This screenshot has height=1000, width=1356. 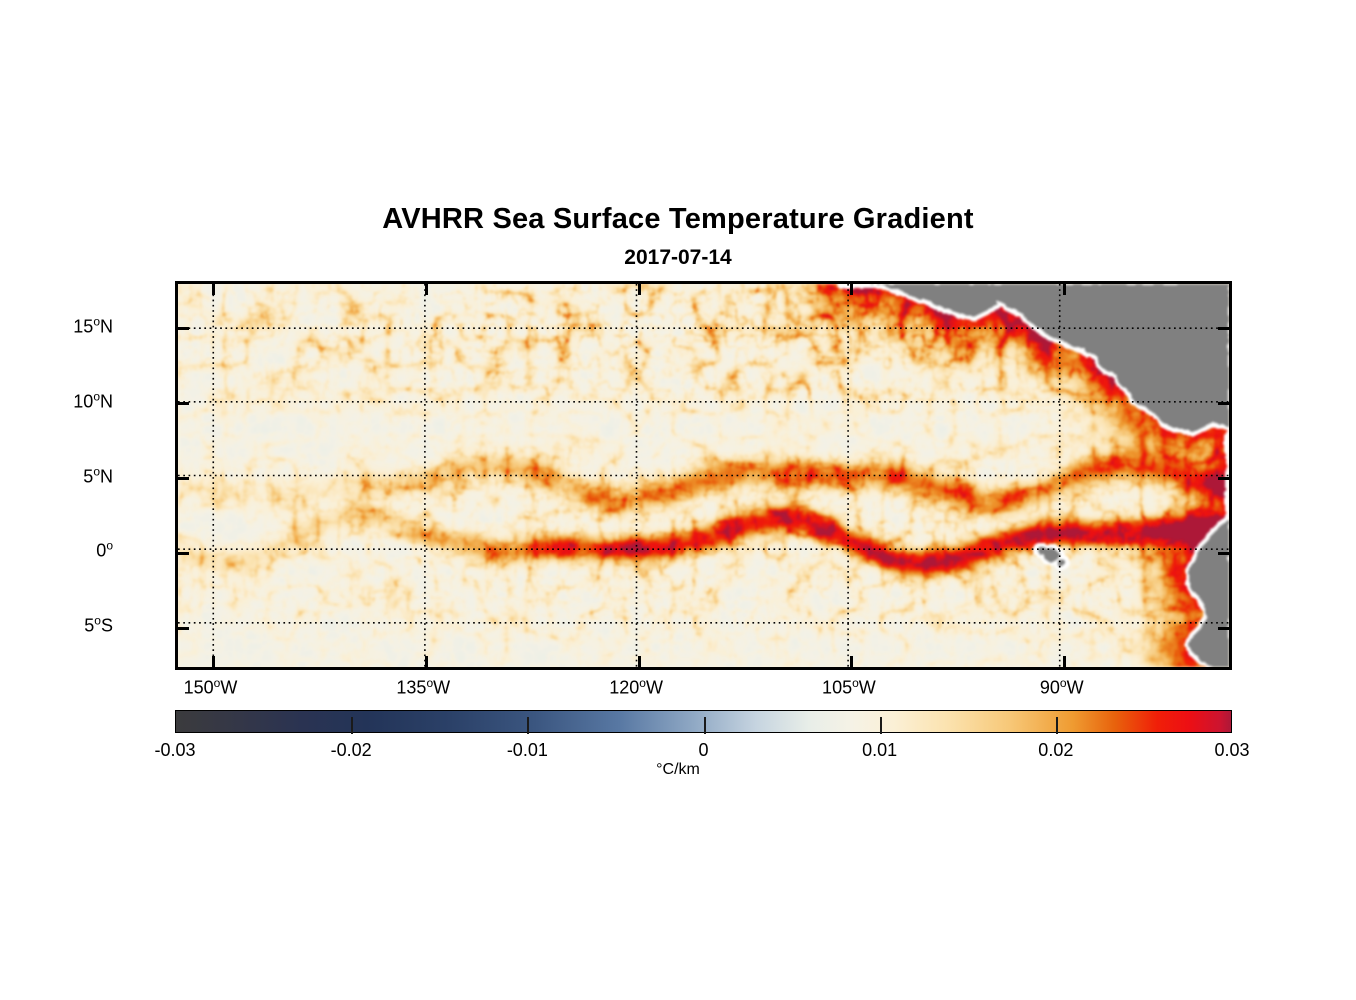 What do you see at coordinates (636, 687) in the screenshot?
I see `x-axis-label: 120oW` at bounding box center [636, 687].